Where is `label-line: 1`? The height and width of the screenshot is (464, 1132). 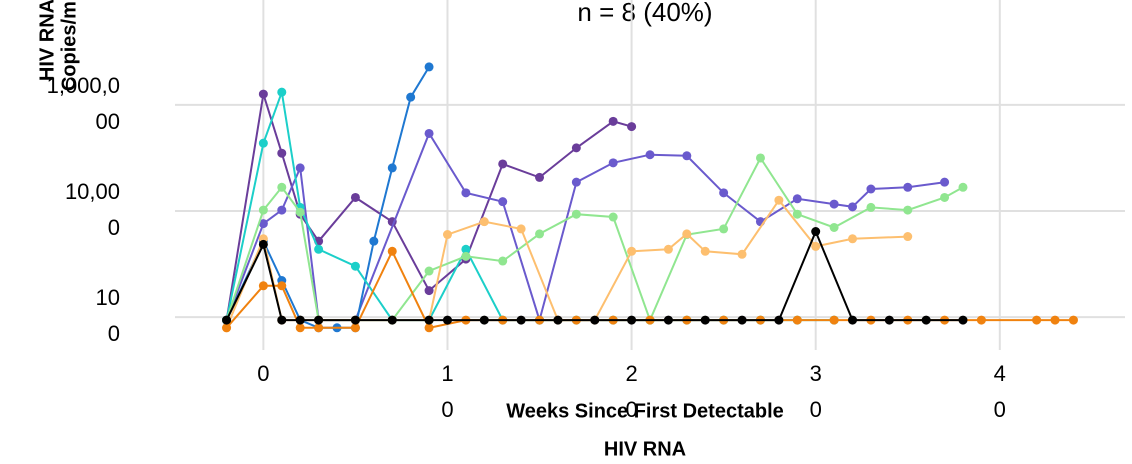
label-line: 1 is located at coordinates (447, 373).